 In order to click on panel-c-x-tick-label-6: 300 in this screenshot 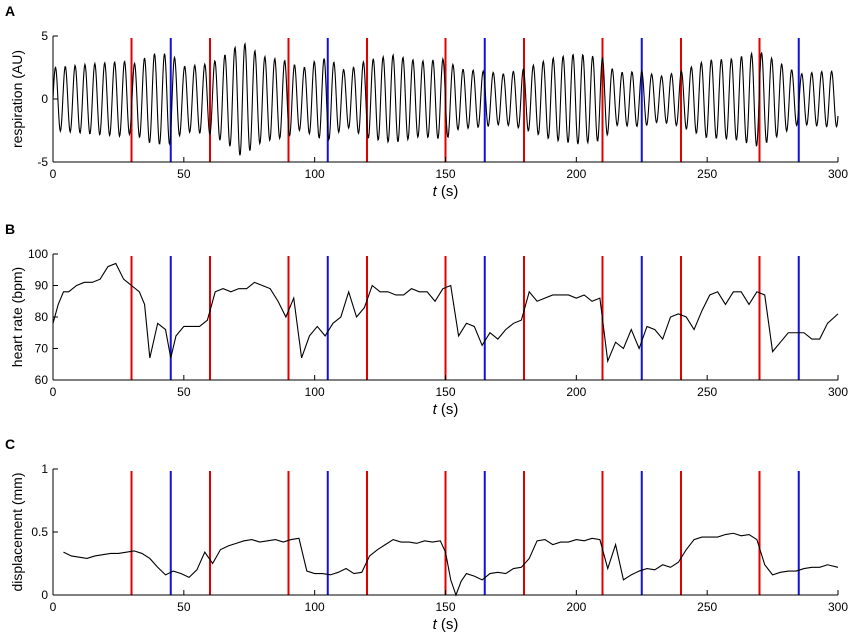, I will do `click(838, 607)`.